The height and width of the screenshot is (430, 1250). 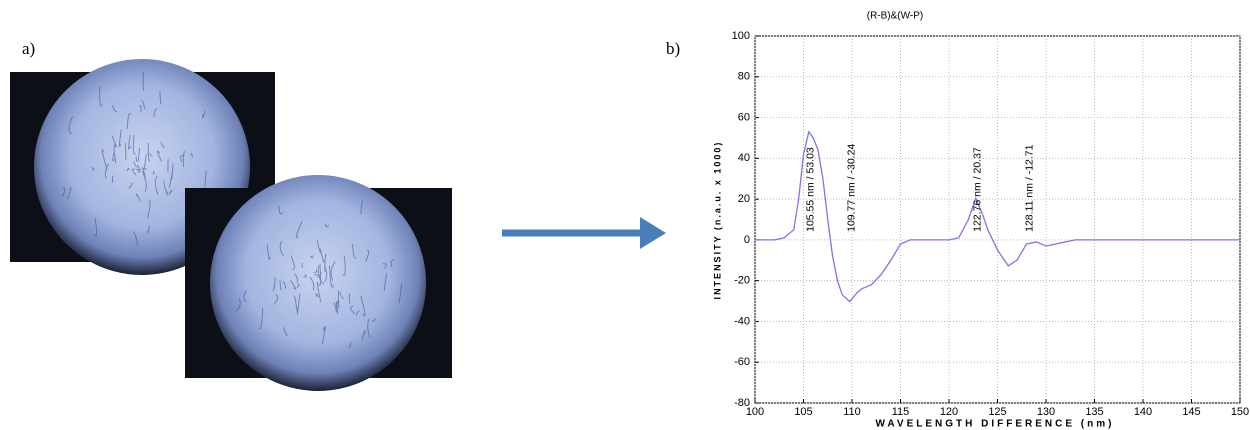 What do you see at coordinates (742, 362) in the screenshot?
I see `y-tick-label: -60` at bounding box center [742, 362].